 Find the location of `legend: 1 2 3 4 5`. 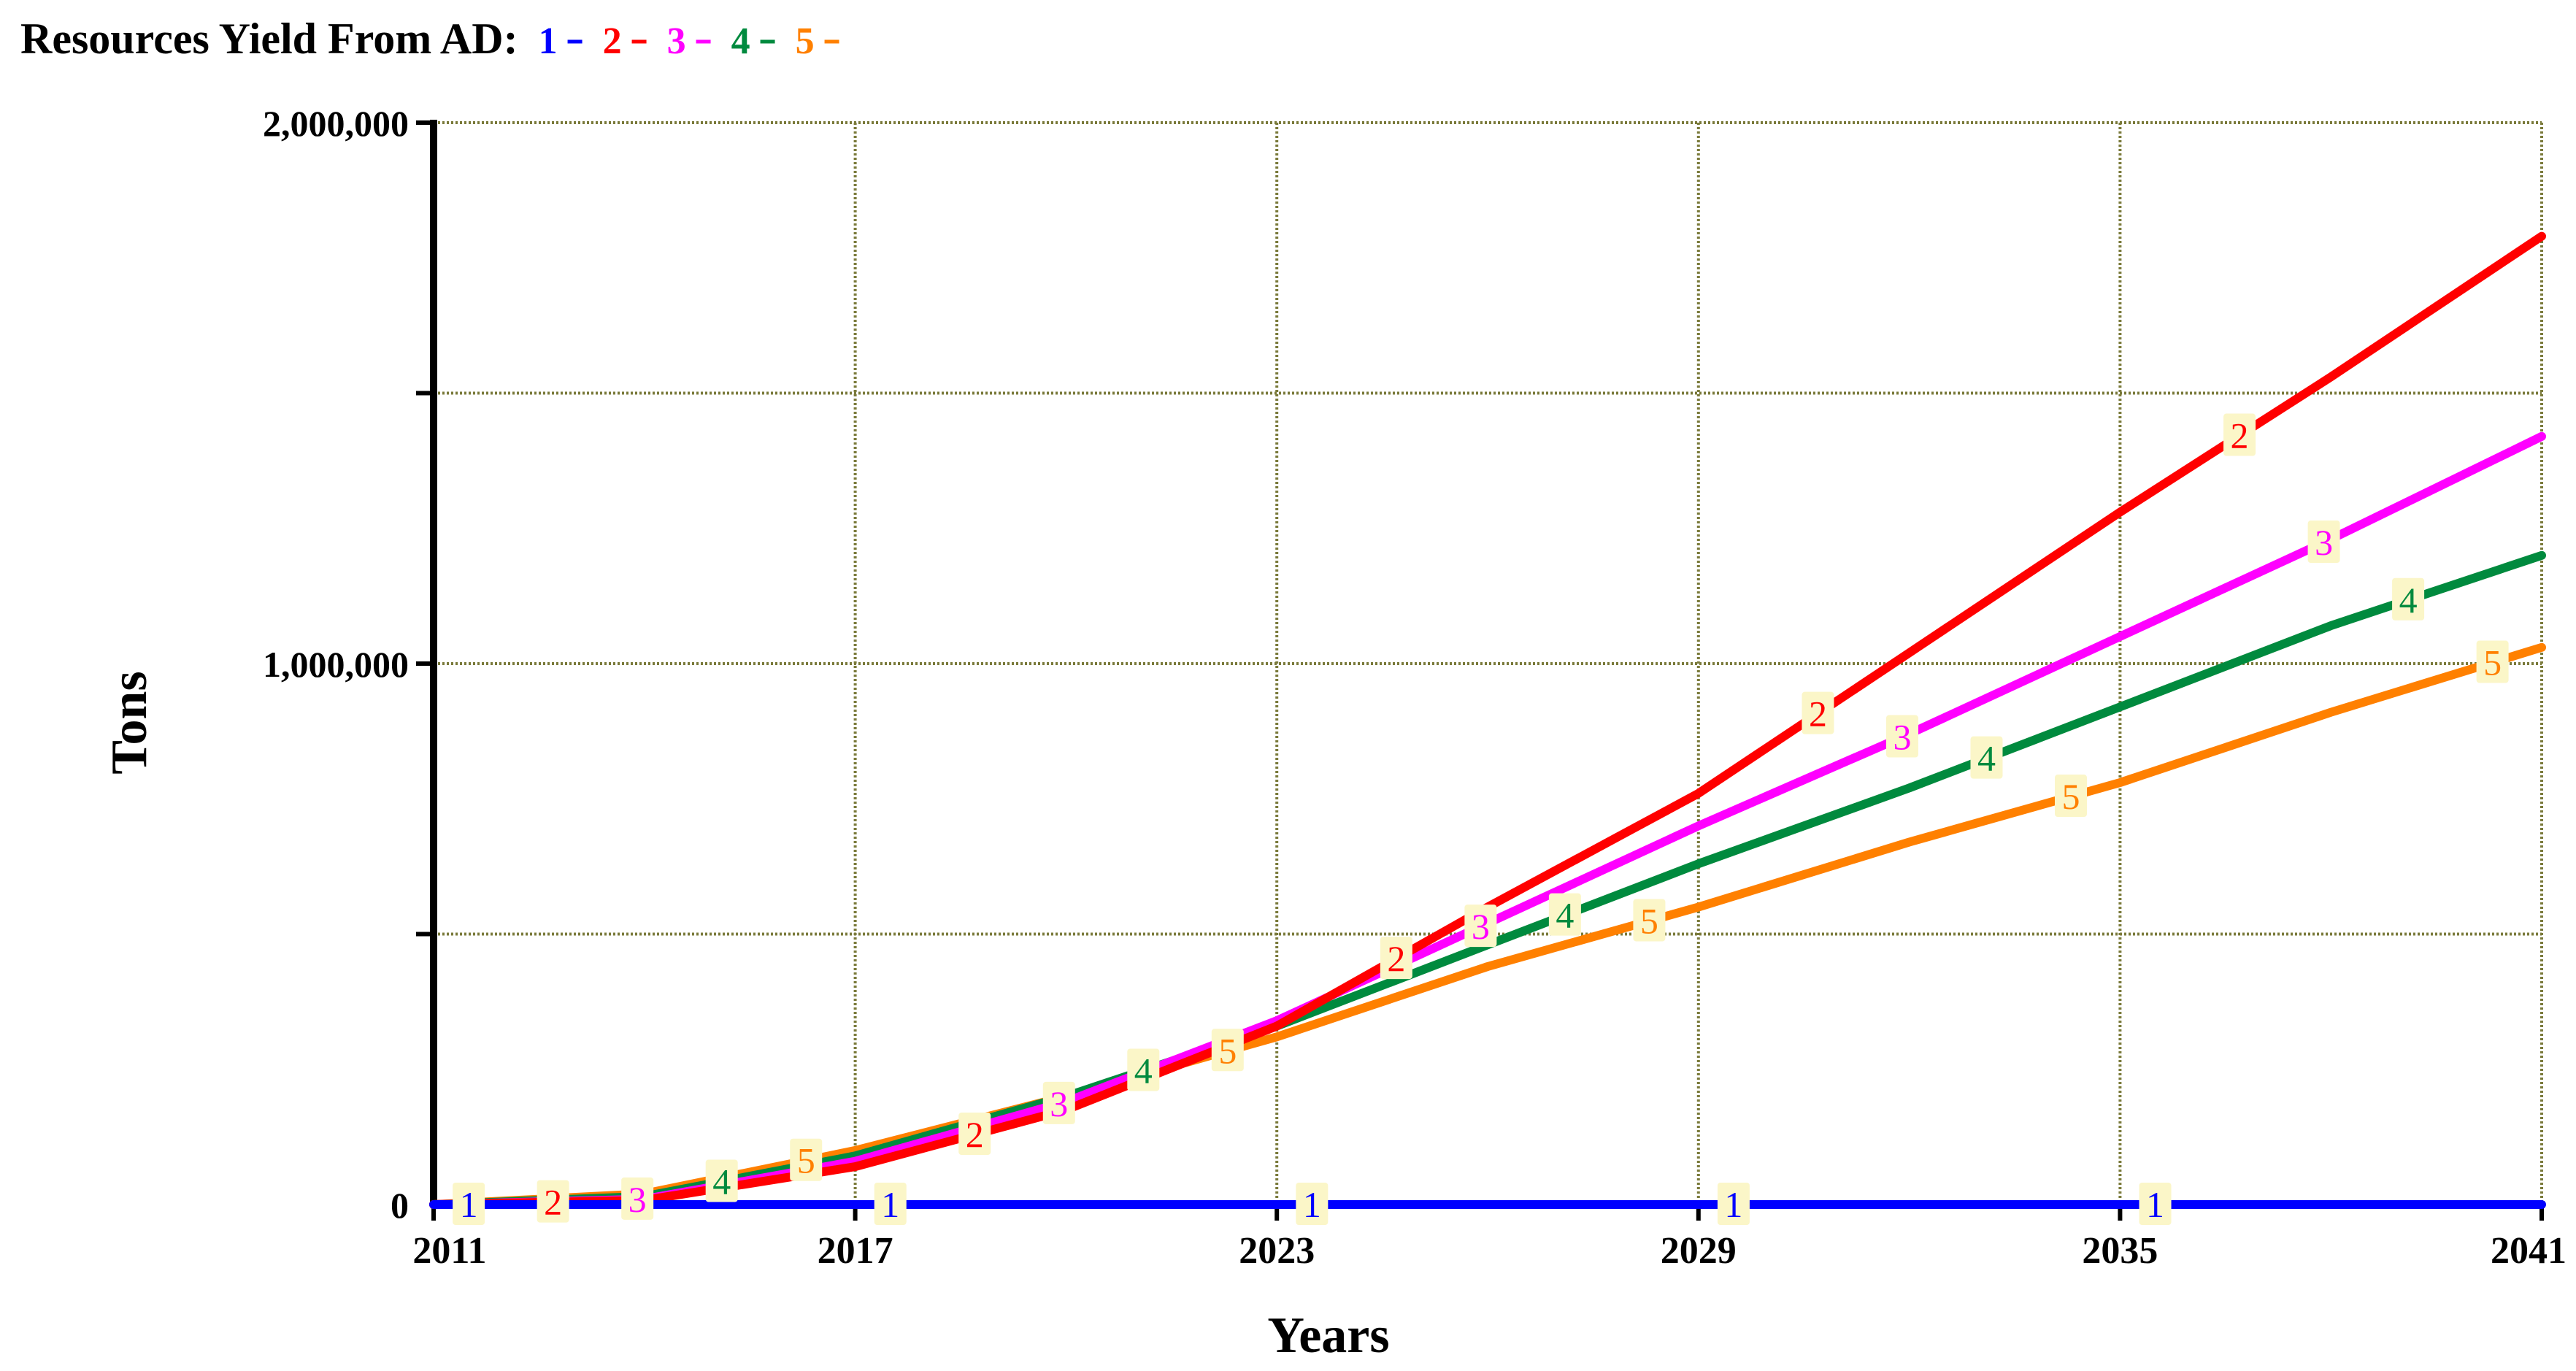

legend: 1 2 3 4 5 is located at coordinates (689, 41).